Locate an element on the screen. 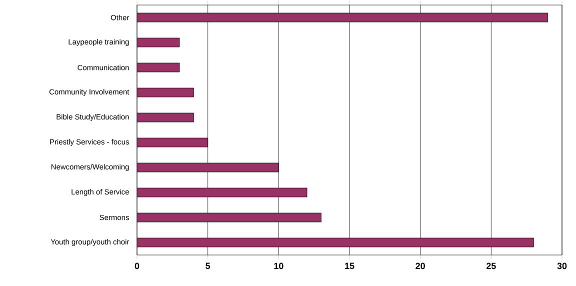 The height and width of the screenshot is (286, 576). x-tick-label: 30 is located at coordinates (562, 266).